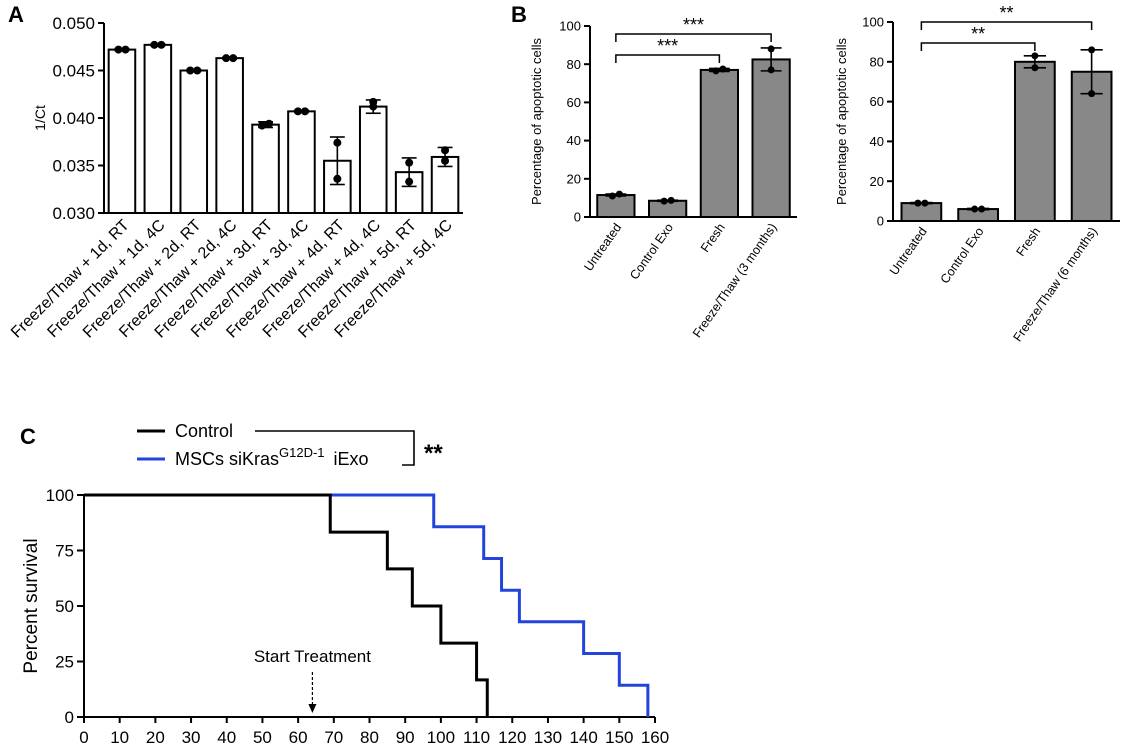 The height and width of the screenshot is (745, 1128). I want to click on x-tick-label: 40, so click(226, 736).